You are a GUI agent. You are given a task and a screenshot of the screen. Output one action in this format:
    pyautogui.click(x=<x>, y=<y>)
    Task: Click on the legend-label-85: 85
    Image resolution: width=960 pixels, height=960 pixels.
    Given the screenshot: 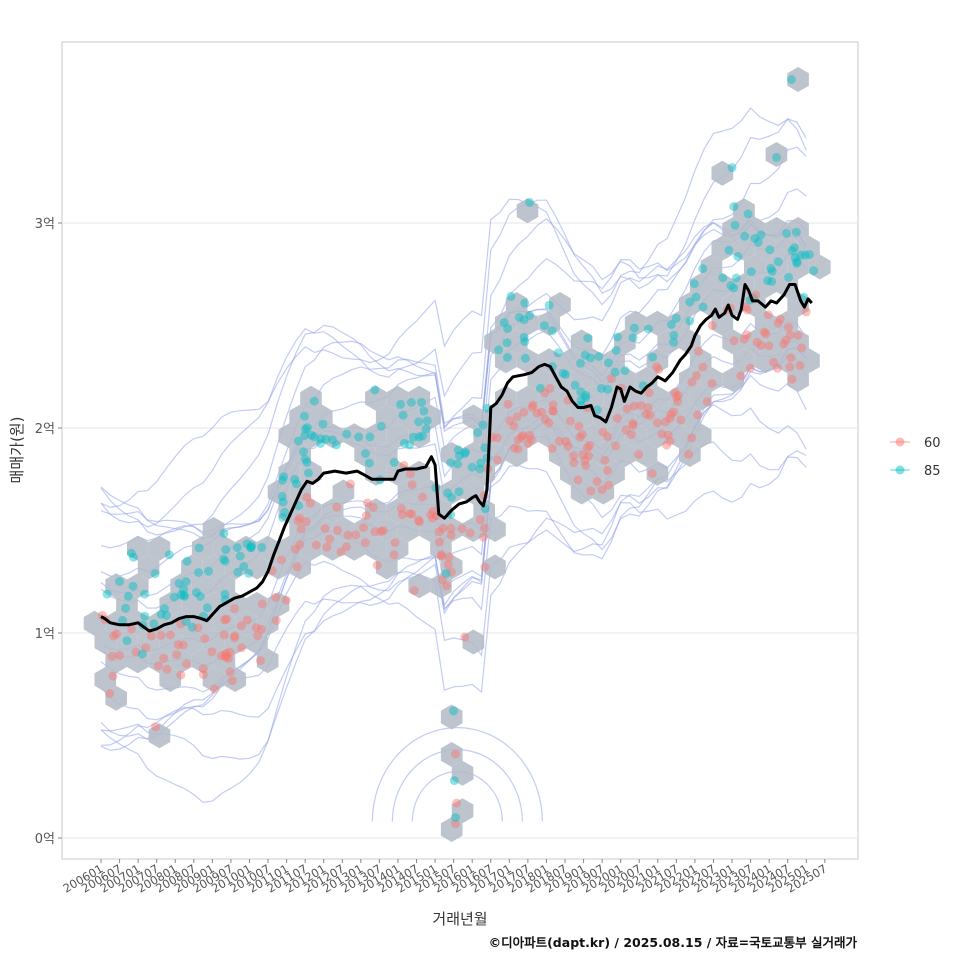 What is the action you would take?
    pyautogui.click(x=932, y=471)
    